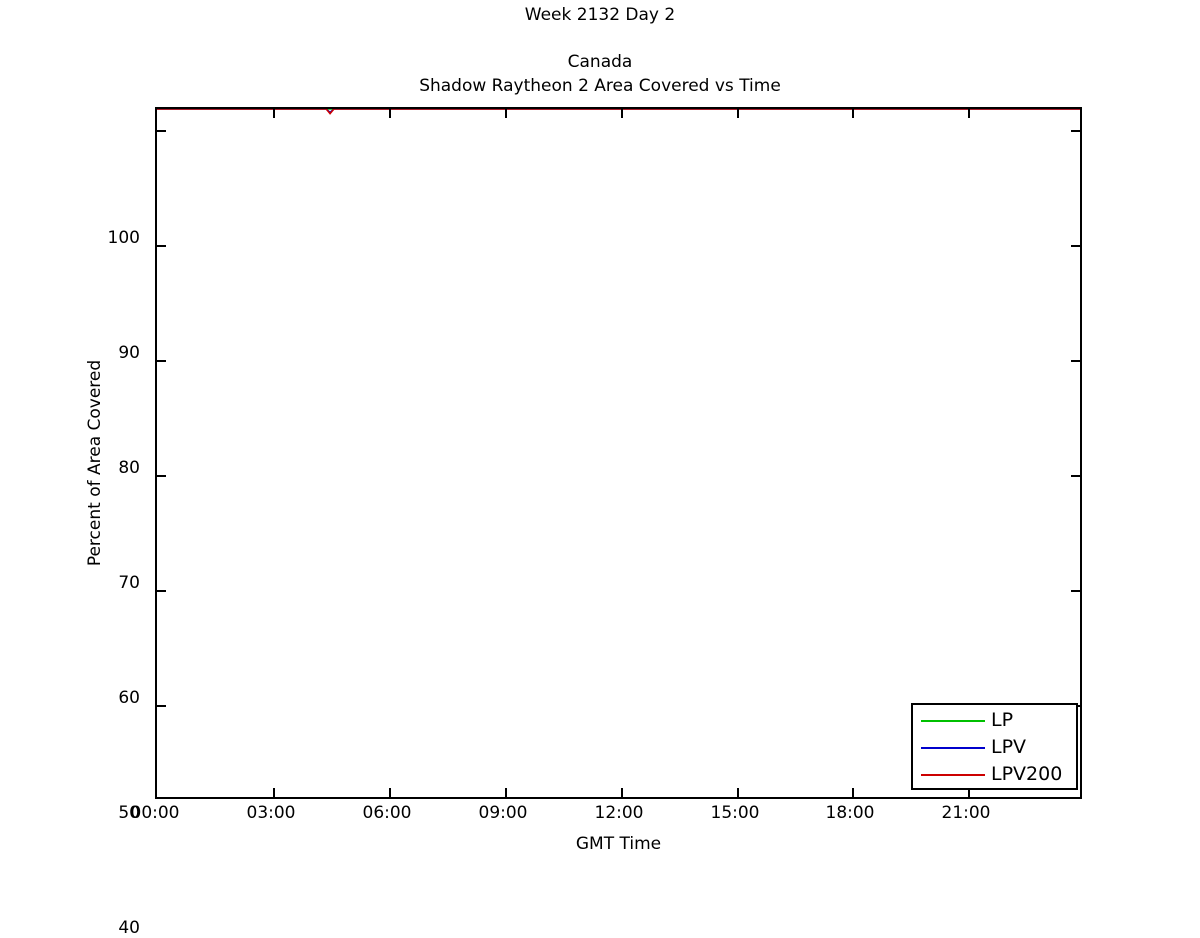 The image size is (1200, 938). I want to click on y-tick-label-60: 60, so click(129, 698).